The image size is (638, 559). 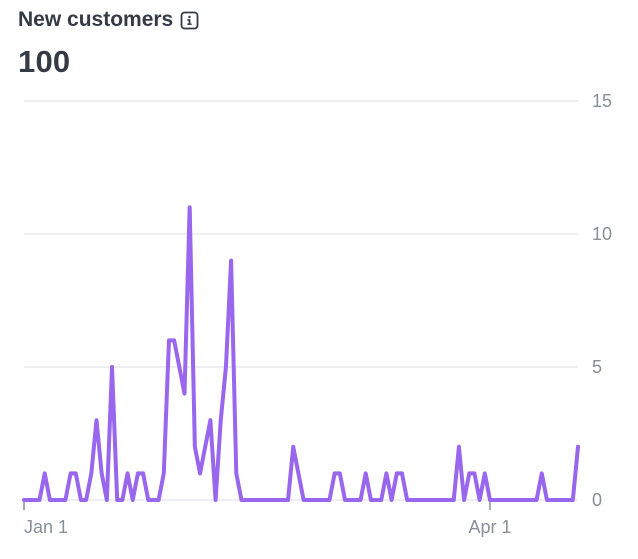 I want to click on chart-header: New customers 100, so click(x=108, y=44).